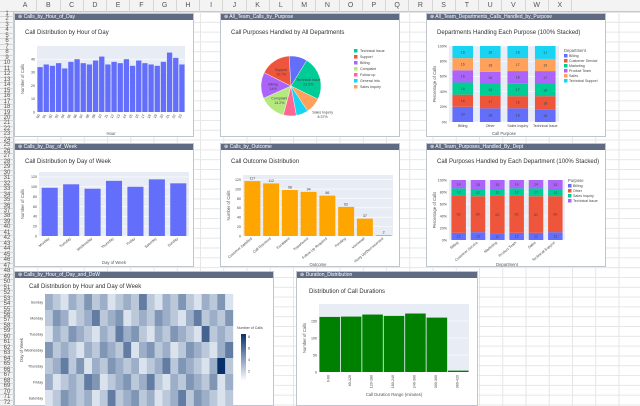 This screenshot has height=406, width=640. I want to click on row-header-53: 53, so click(7, 299).